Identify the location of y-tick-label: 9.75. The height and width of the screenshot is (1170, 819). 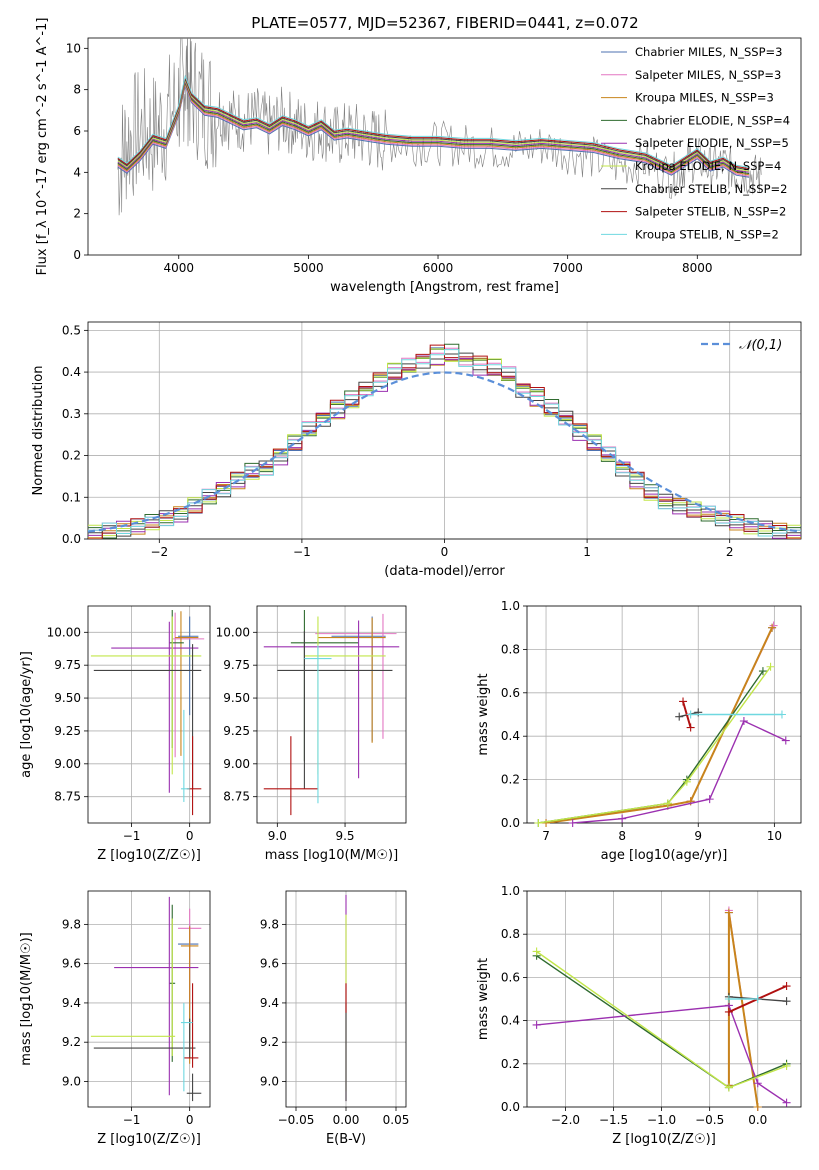
(67, 665).